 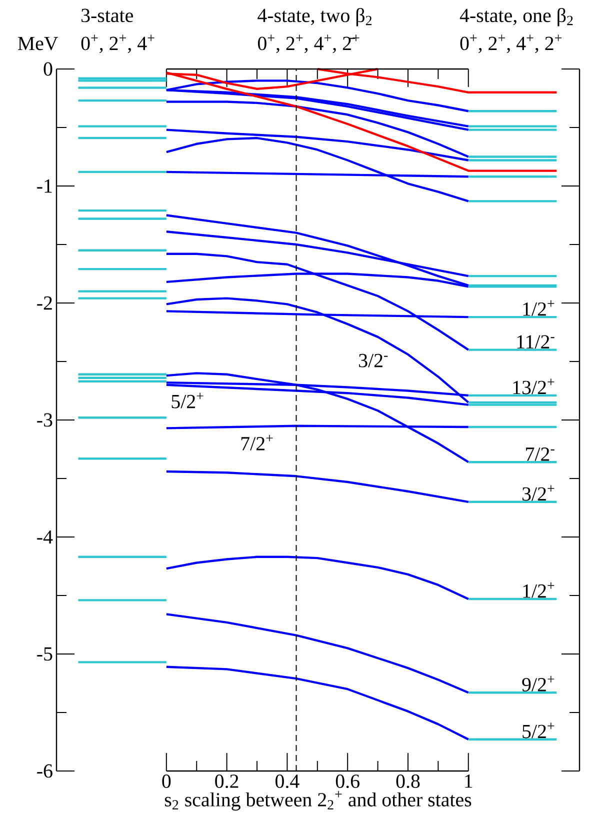 I want to click on y-tick-label: -6, so click(x=44, y=771).